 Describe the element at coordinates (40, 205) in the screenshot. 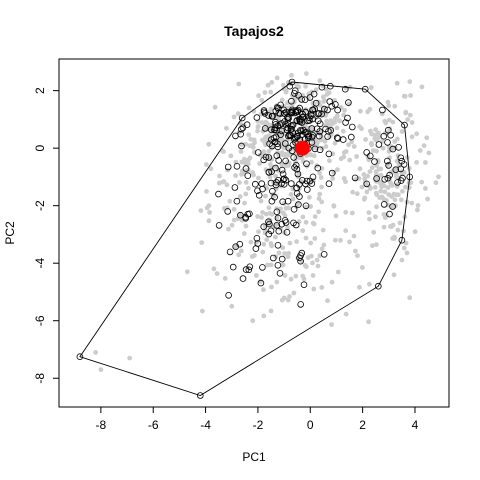

I see `y-tick-label: -2` at that location.